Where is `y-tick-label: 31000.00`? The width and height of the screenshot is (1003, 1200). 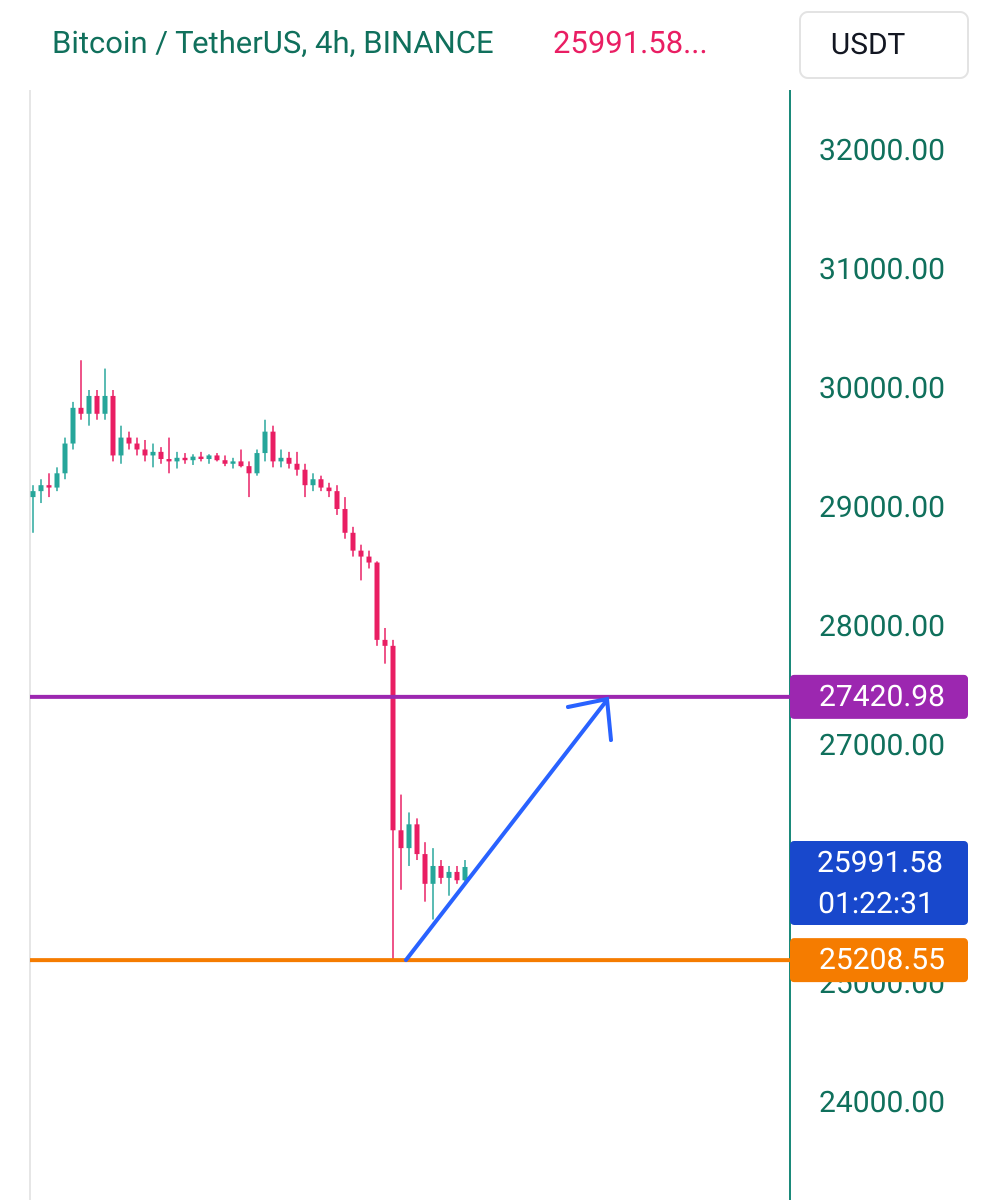
y-tick-label: 31000.00 is located at coordinates (882, 269).